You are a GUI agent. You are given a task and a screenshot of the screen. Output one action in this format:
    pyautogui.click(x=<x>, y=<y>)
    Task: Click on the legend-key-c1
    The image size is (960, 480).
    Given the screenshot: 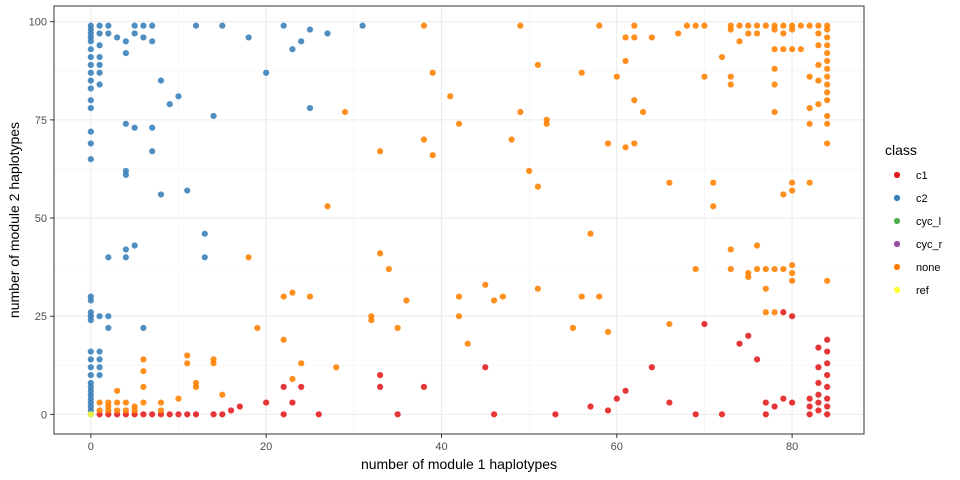 What is the action you would take?
    pyautogui.click(x=897, y=175)
    